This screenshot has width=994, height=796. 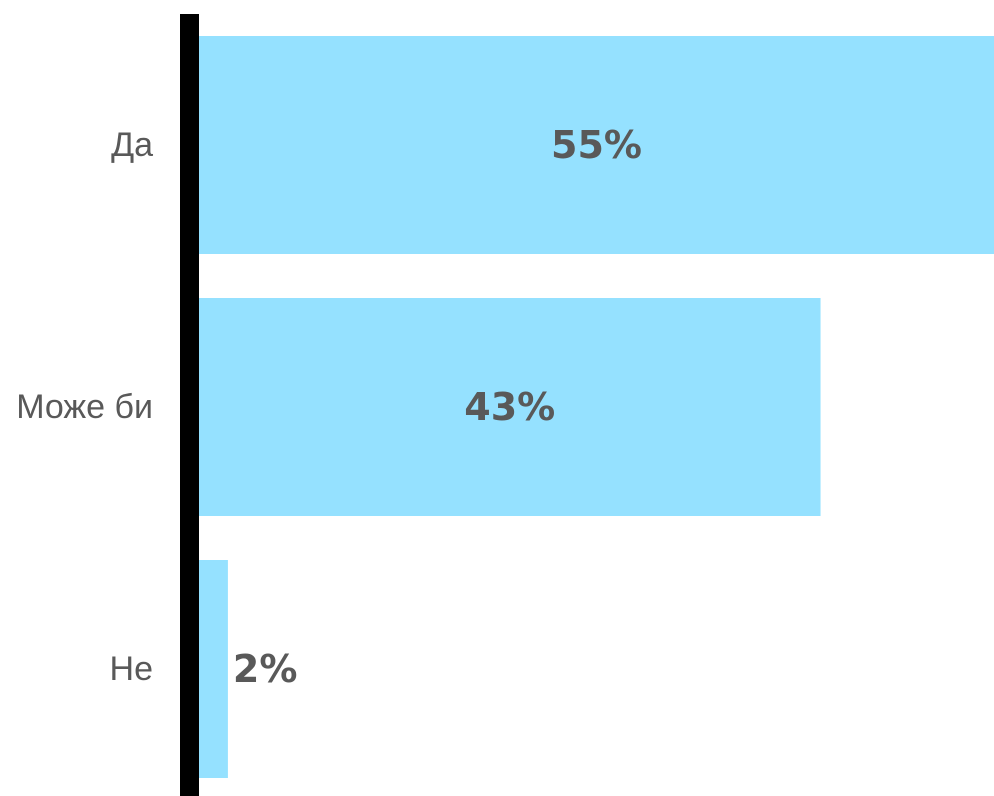 I want to click on value-label-1: 55%, so click(x=596, y=145).